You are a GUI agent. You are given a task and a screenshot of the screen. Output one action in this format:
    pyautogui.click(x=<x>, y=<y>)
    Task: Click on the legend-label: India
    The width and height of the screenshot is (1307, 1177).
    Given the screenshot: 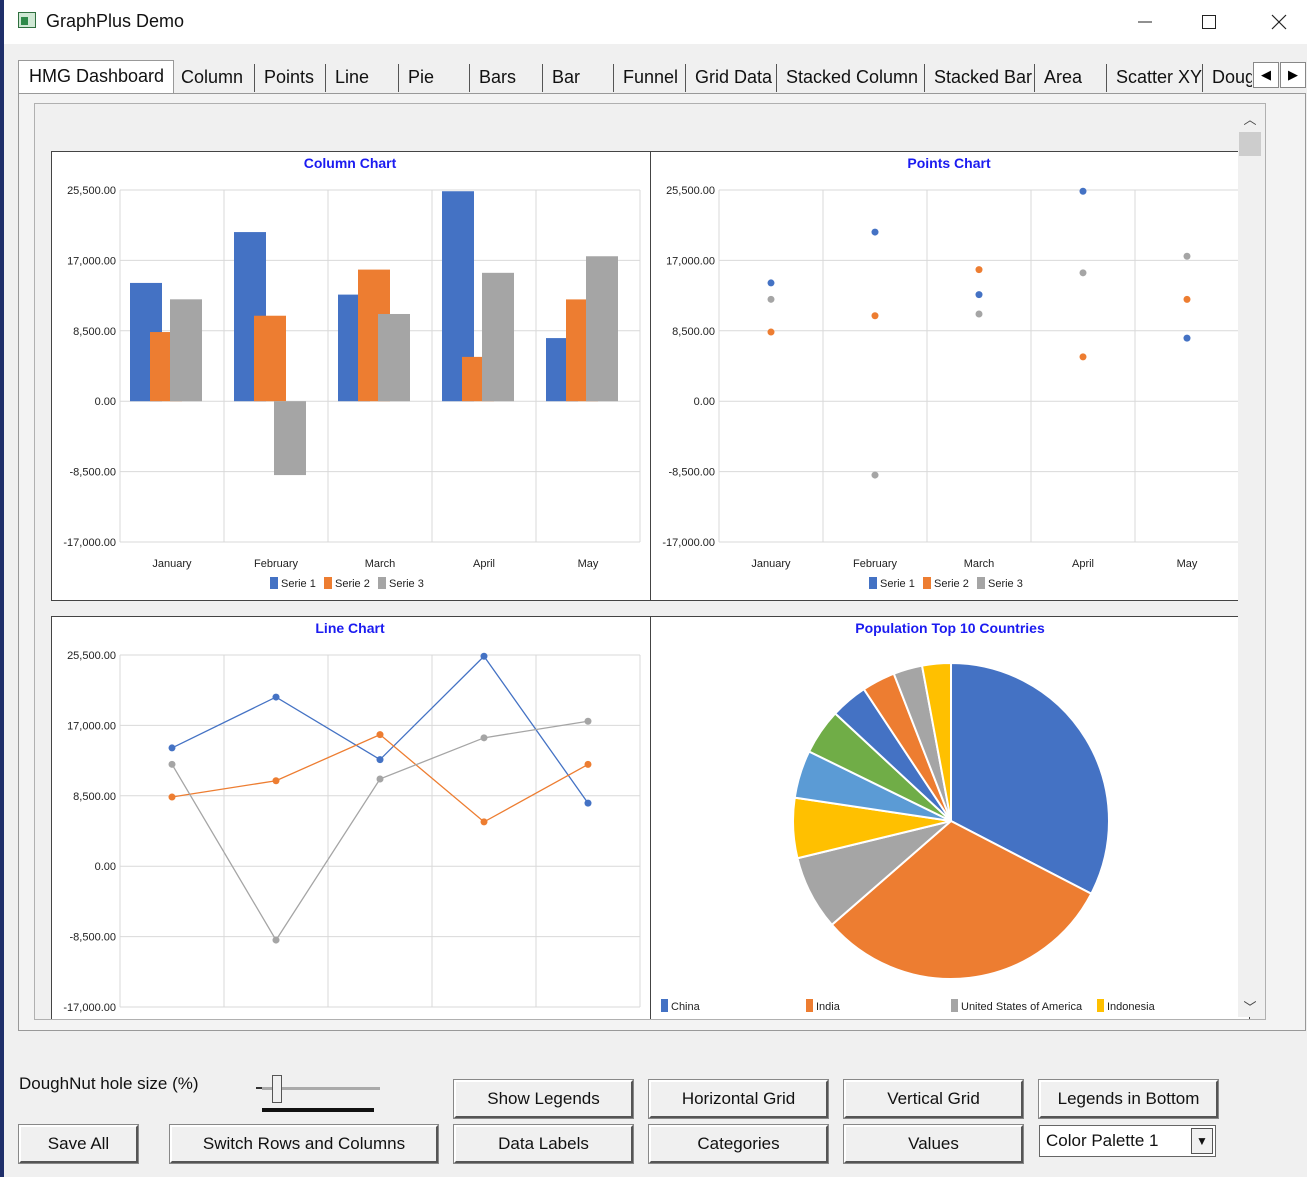 What is the action you would take?
    pyautogui.click(x=828, y=1007)
    